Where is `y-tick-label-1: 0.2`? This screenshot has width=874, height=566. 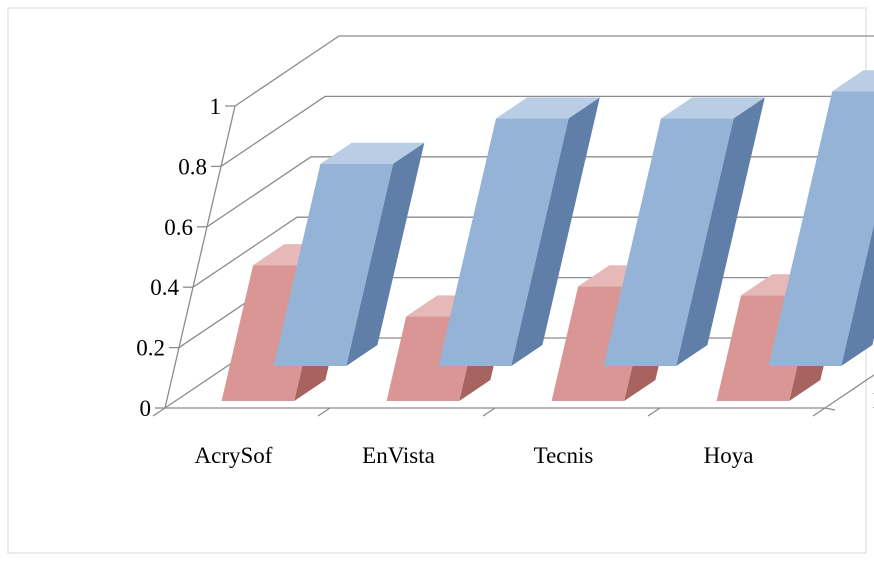 y-tick-label-1: 0.2 is located at coordinates (150, 348).